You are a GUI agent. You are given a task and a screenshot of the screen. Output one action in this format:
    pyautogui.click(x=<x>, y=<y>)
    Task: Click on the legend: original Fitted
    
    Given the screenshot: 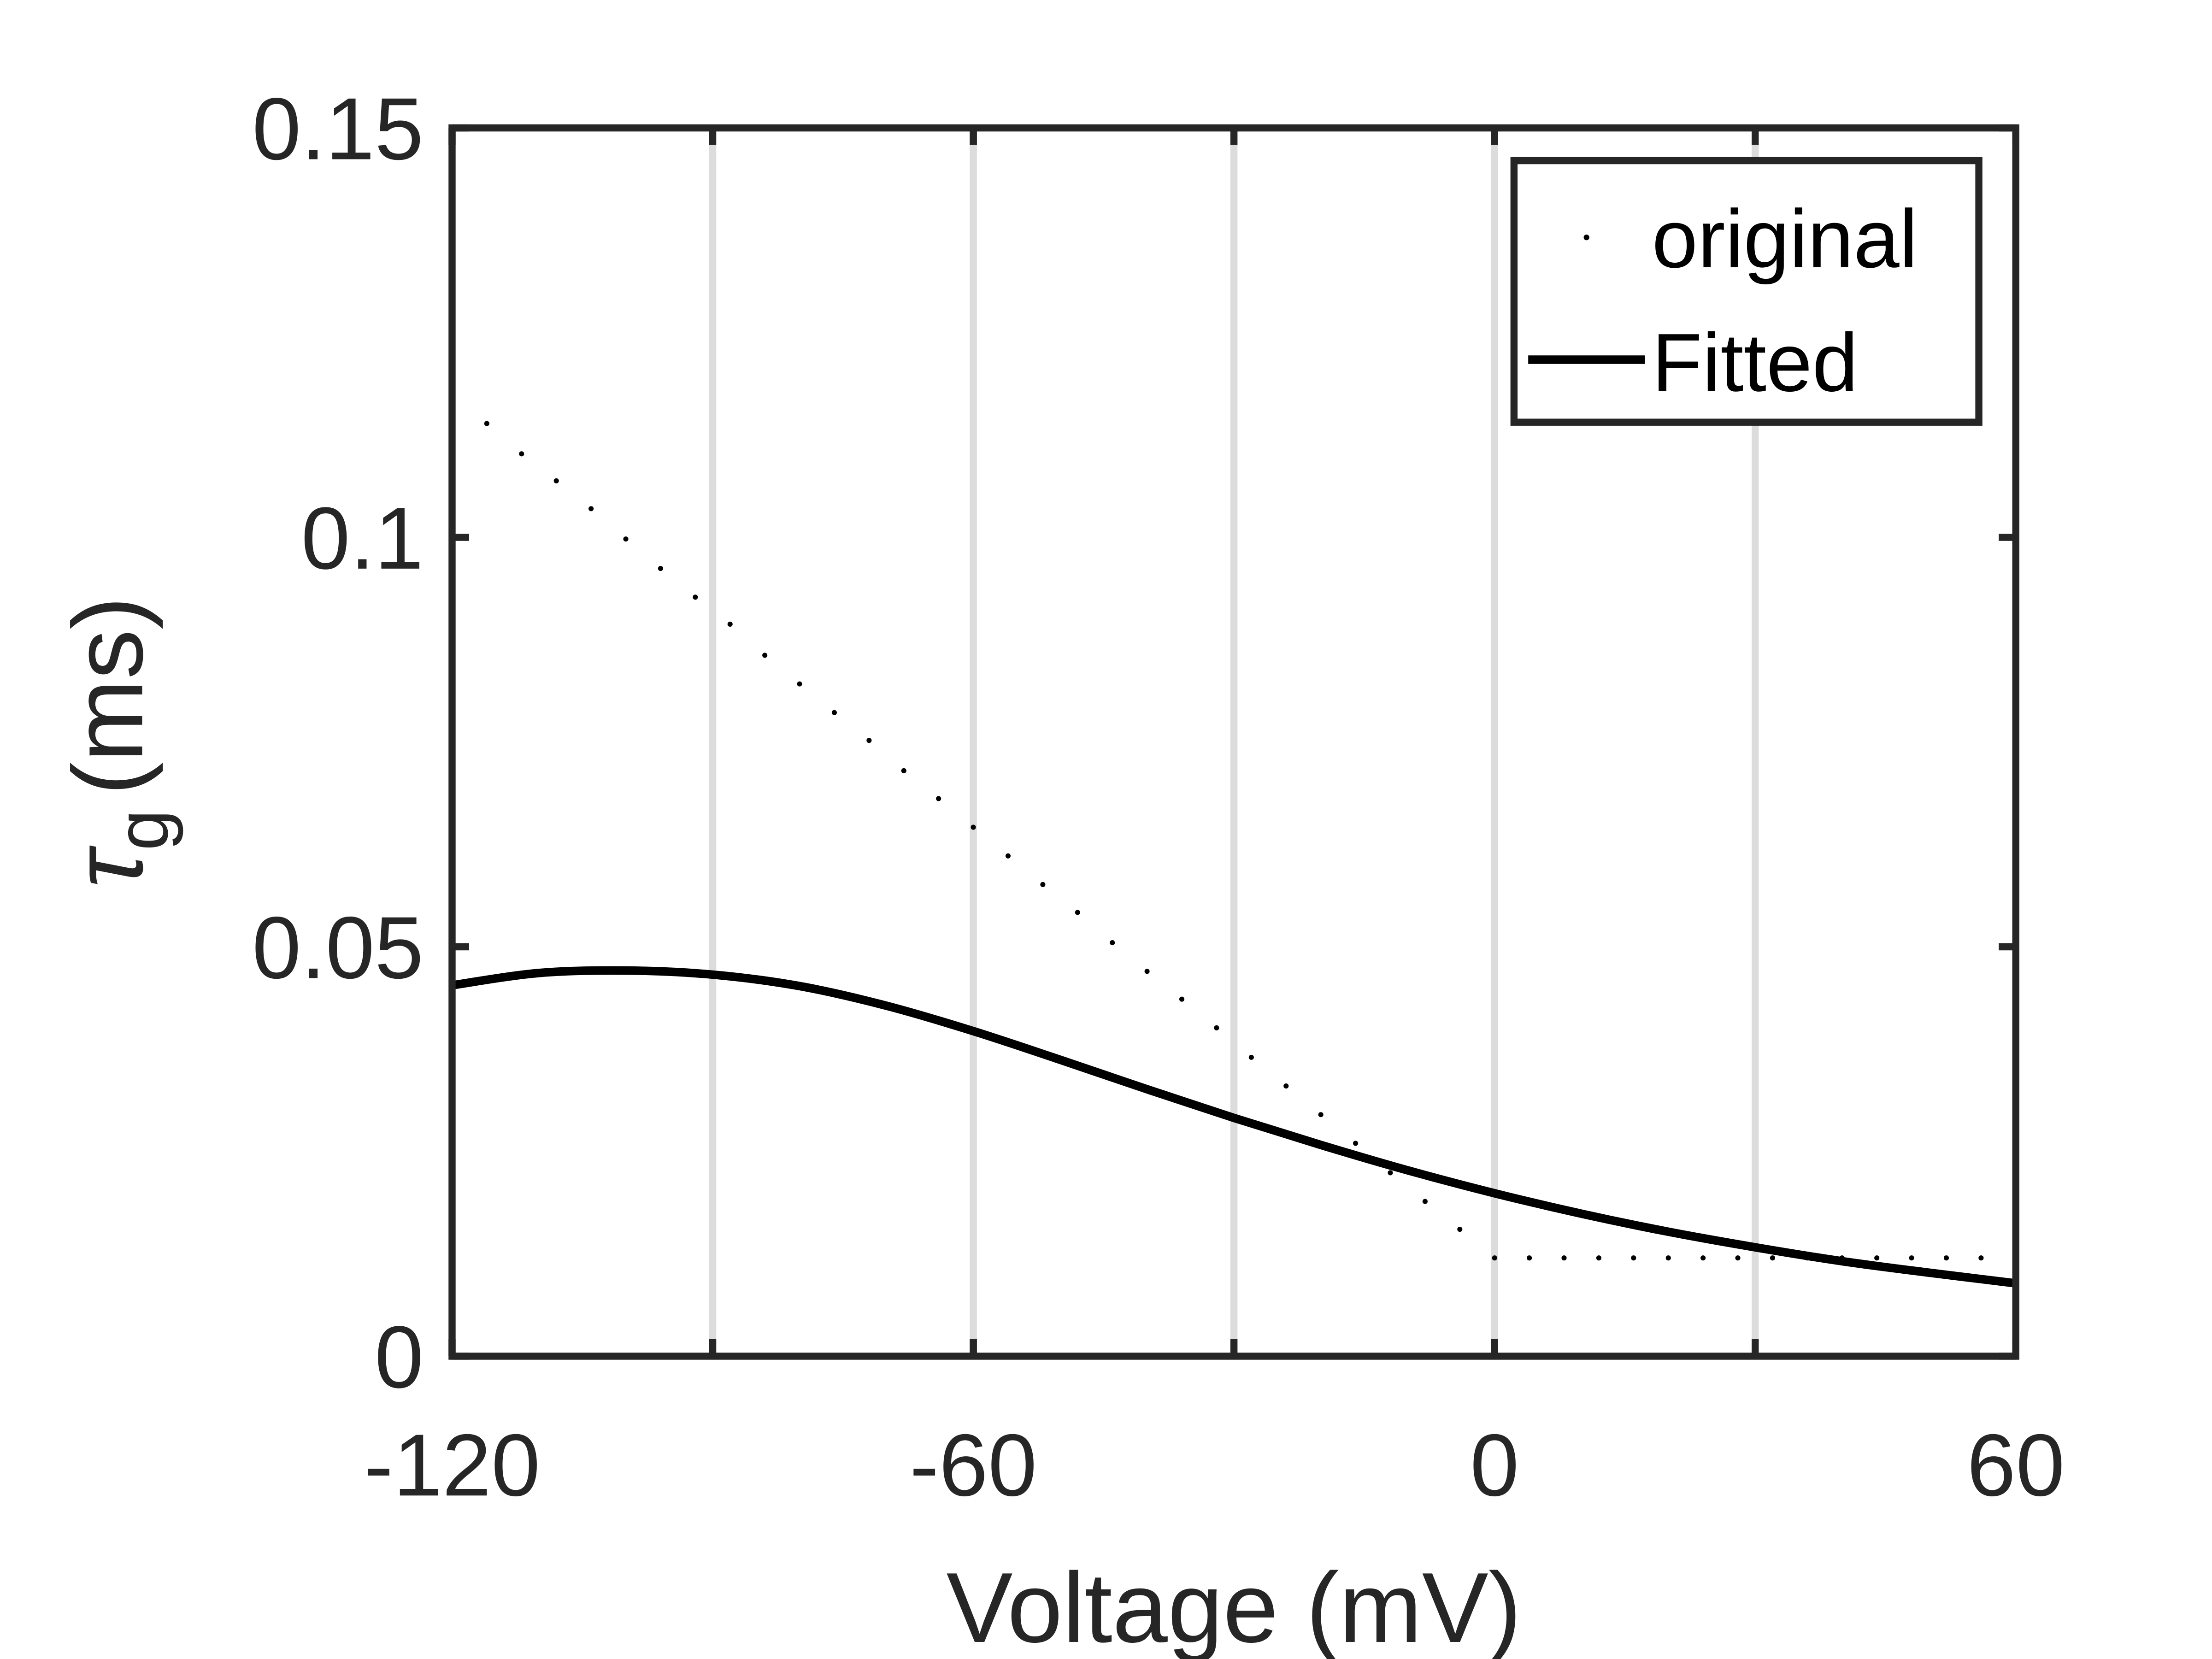 What is the action you would take?
    pyautogui.click(x=1746, y=291)
    